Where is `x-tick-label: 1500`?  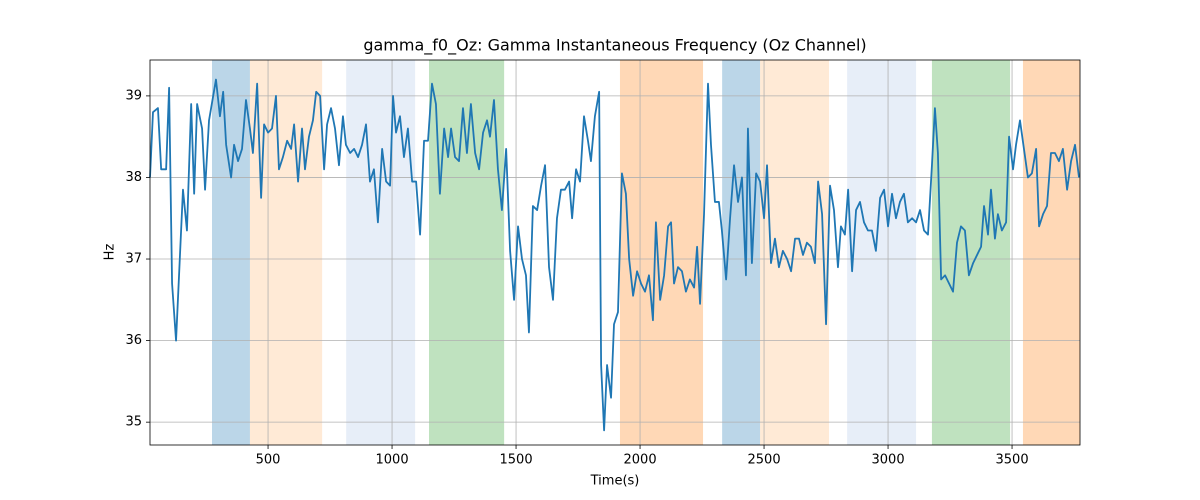 x-tick-label: 1500 is located at coordinates (516, 460).